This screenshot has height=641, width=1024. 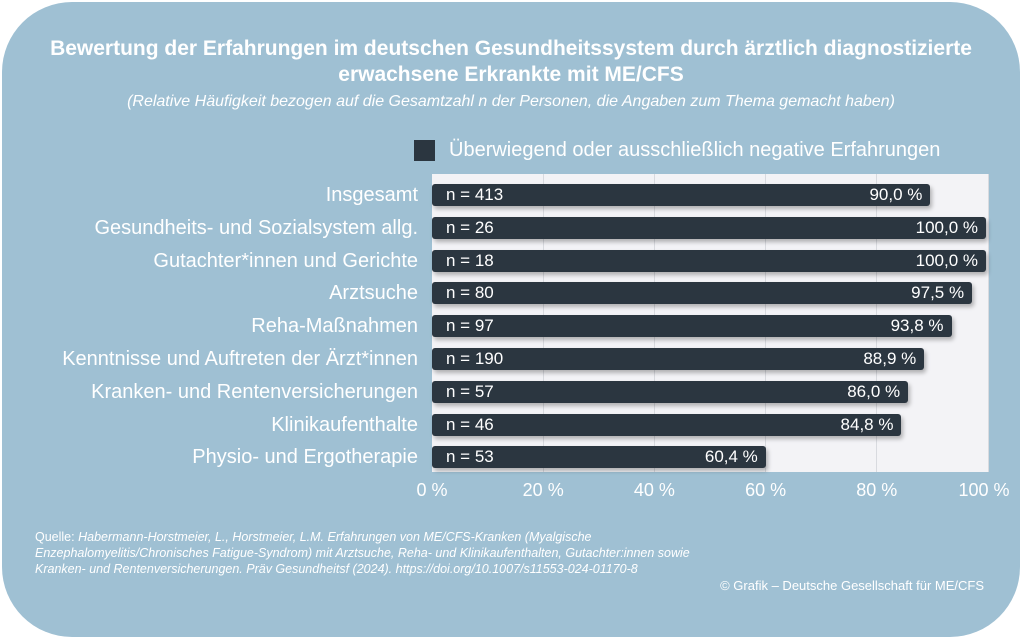 I want to click on x-tick-label: 0 %, so click(x=432, y=490).